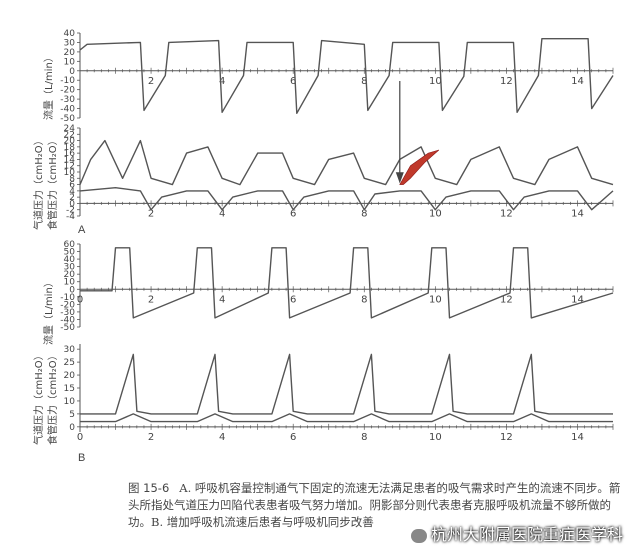  Describe the element at coordinates (364, 213) in the screenshot. I see `x-tick-label-a-pressure: 8` at that location.